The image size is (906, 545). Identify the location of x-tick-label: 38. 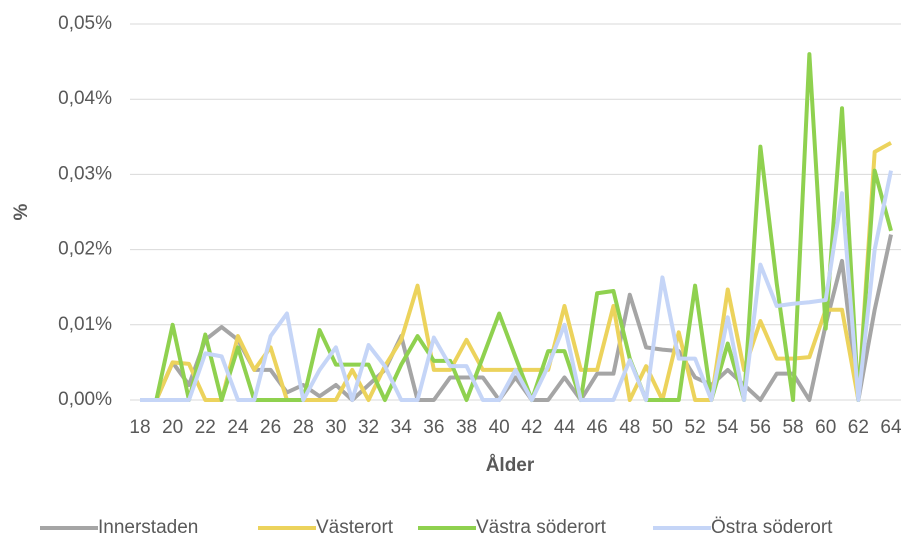
(466, 427).